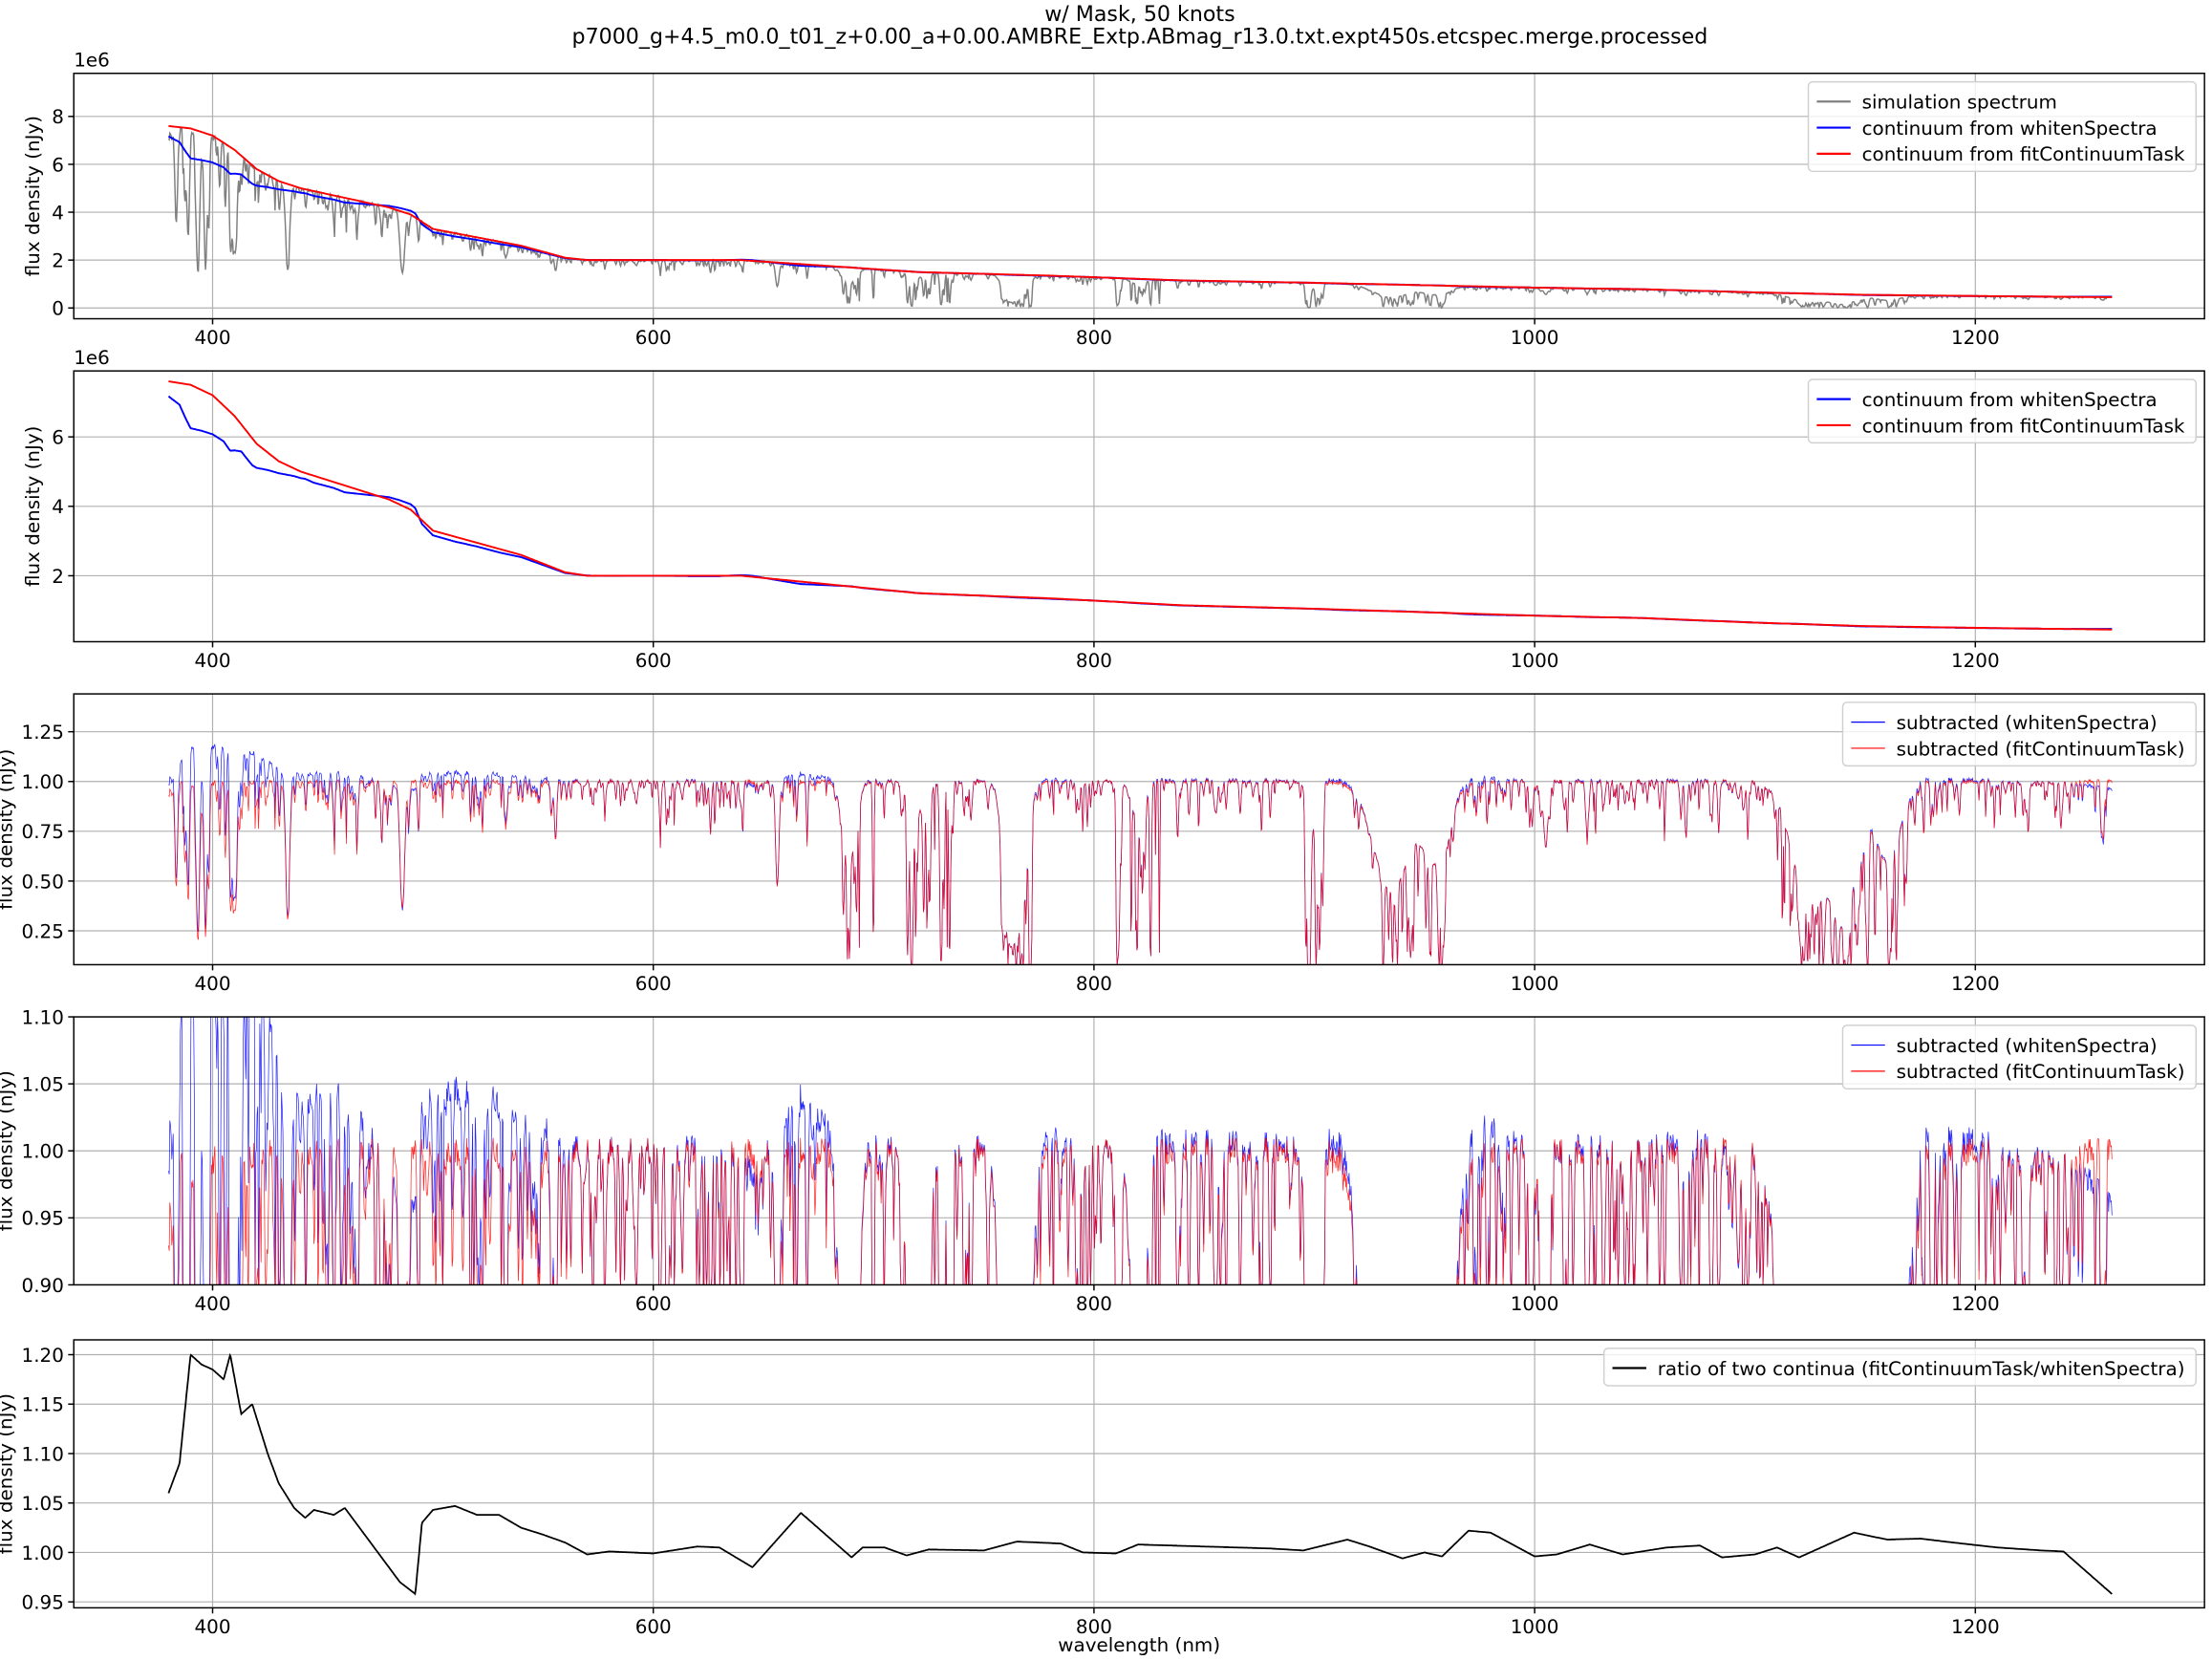  I want to click on x-axis-label: wavelength (nm), so click(1139, 1645).